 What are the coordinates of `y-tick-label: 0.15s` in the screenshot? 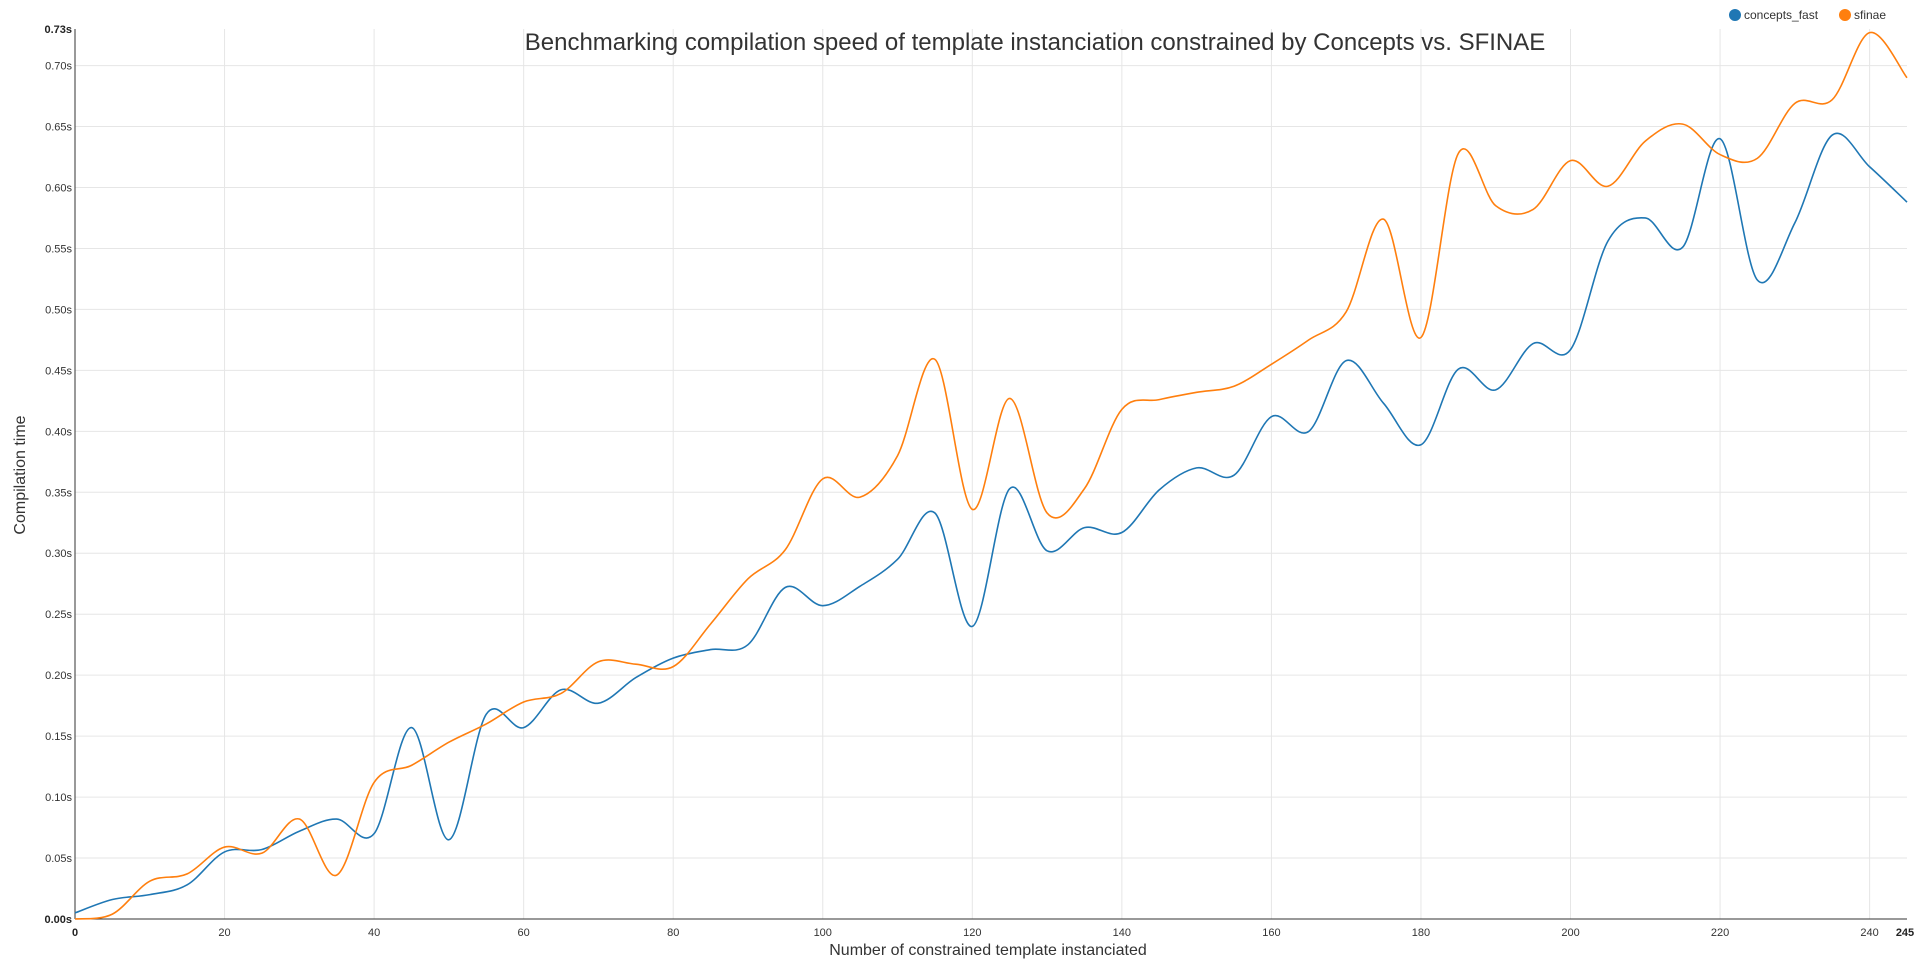 It's located at (58, 737).